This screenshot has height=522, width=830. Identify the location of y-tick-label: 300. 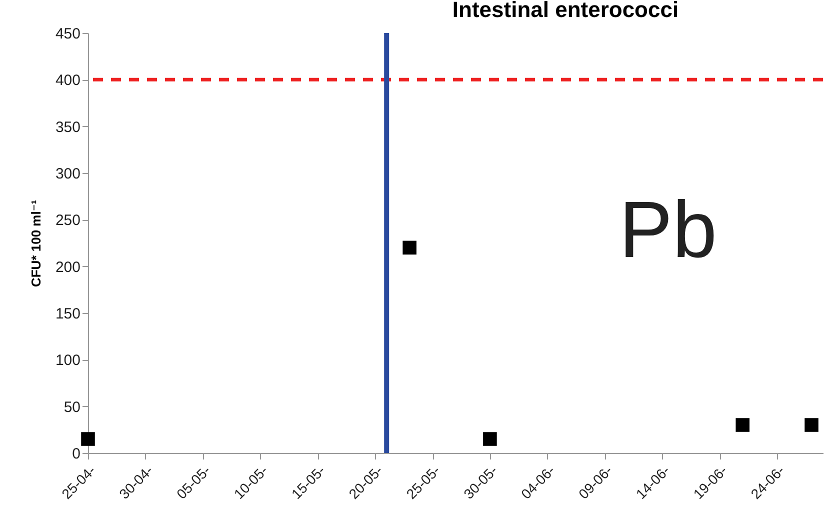
(67, 174).